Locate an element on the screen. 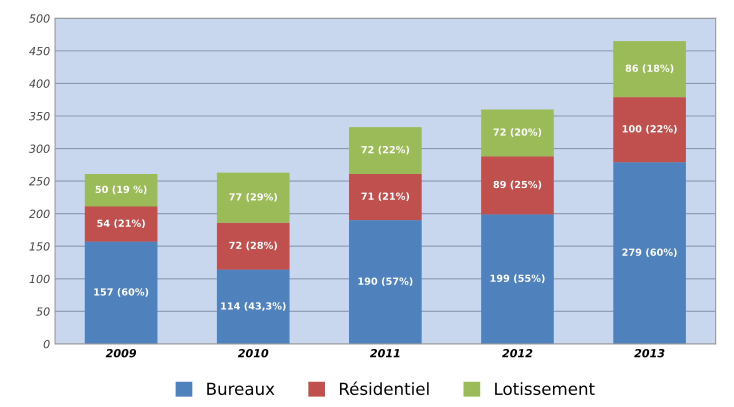 The width and height of the screenshot is (734, 407). data-label: 72 (20%) is located at coordinates (518, 132).